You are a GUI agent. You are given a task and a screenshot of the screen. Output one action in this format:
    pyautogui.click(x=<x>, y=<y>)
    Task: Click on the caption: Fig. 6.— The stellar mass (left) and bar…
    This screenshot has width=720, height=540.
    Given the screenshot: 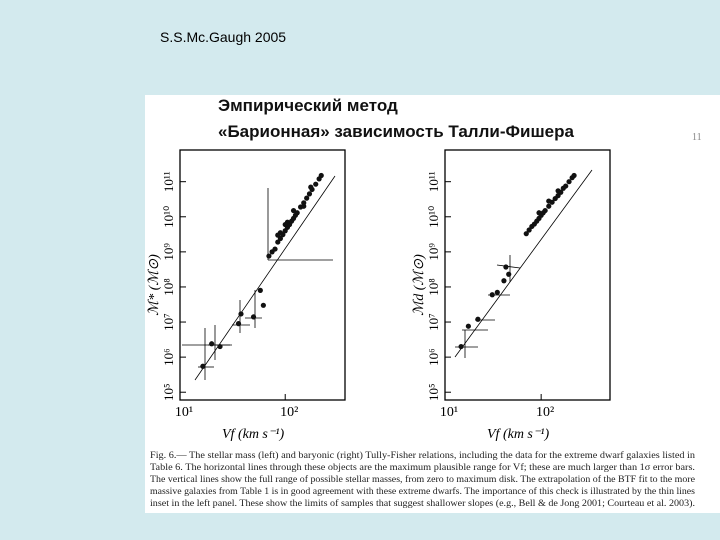 What is the action you would take?
    pyautogui.click(x=422, y=479)
    